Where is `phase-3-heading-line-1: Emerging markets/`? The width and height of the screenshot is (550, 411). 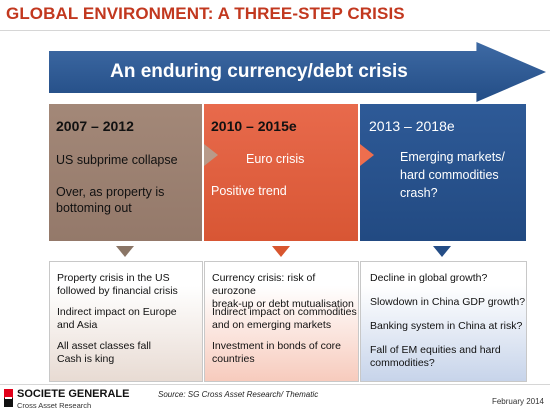
phase-3-heading-line-1: Emerging markets/ is located at coordinates (452, 157).